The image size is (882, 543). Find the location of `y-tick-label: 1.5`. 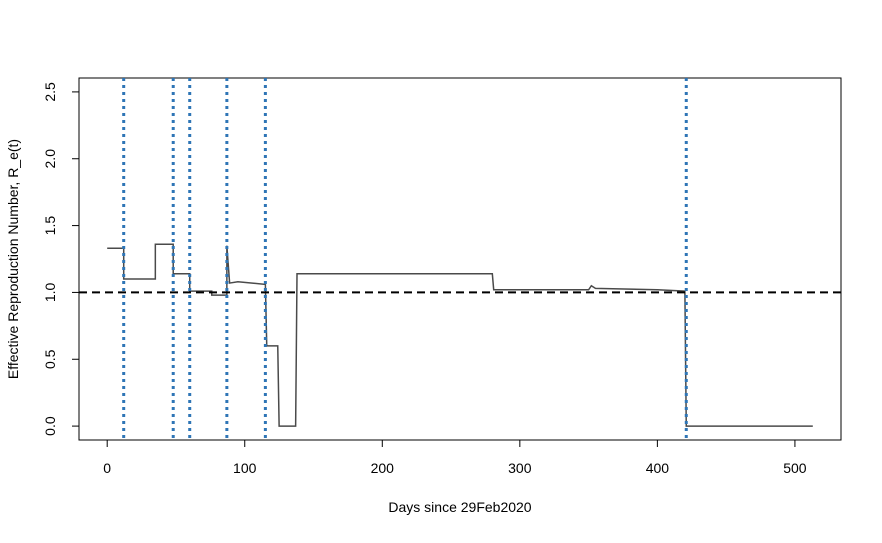

y-tick-label: 1.5 is located at coordinates (50, 226).